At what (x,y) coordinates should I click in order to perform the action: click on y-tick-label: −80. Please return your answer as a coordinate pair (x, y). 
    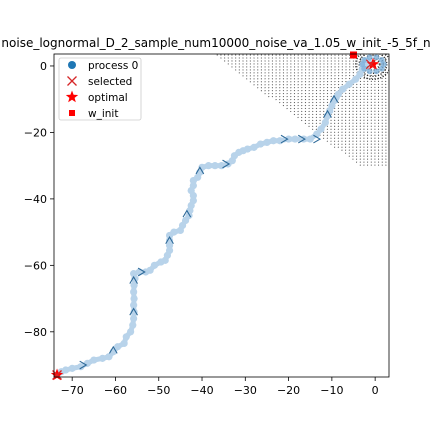
    Looking at the image, I should click on (35, 332).